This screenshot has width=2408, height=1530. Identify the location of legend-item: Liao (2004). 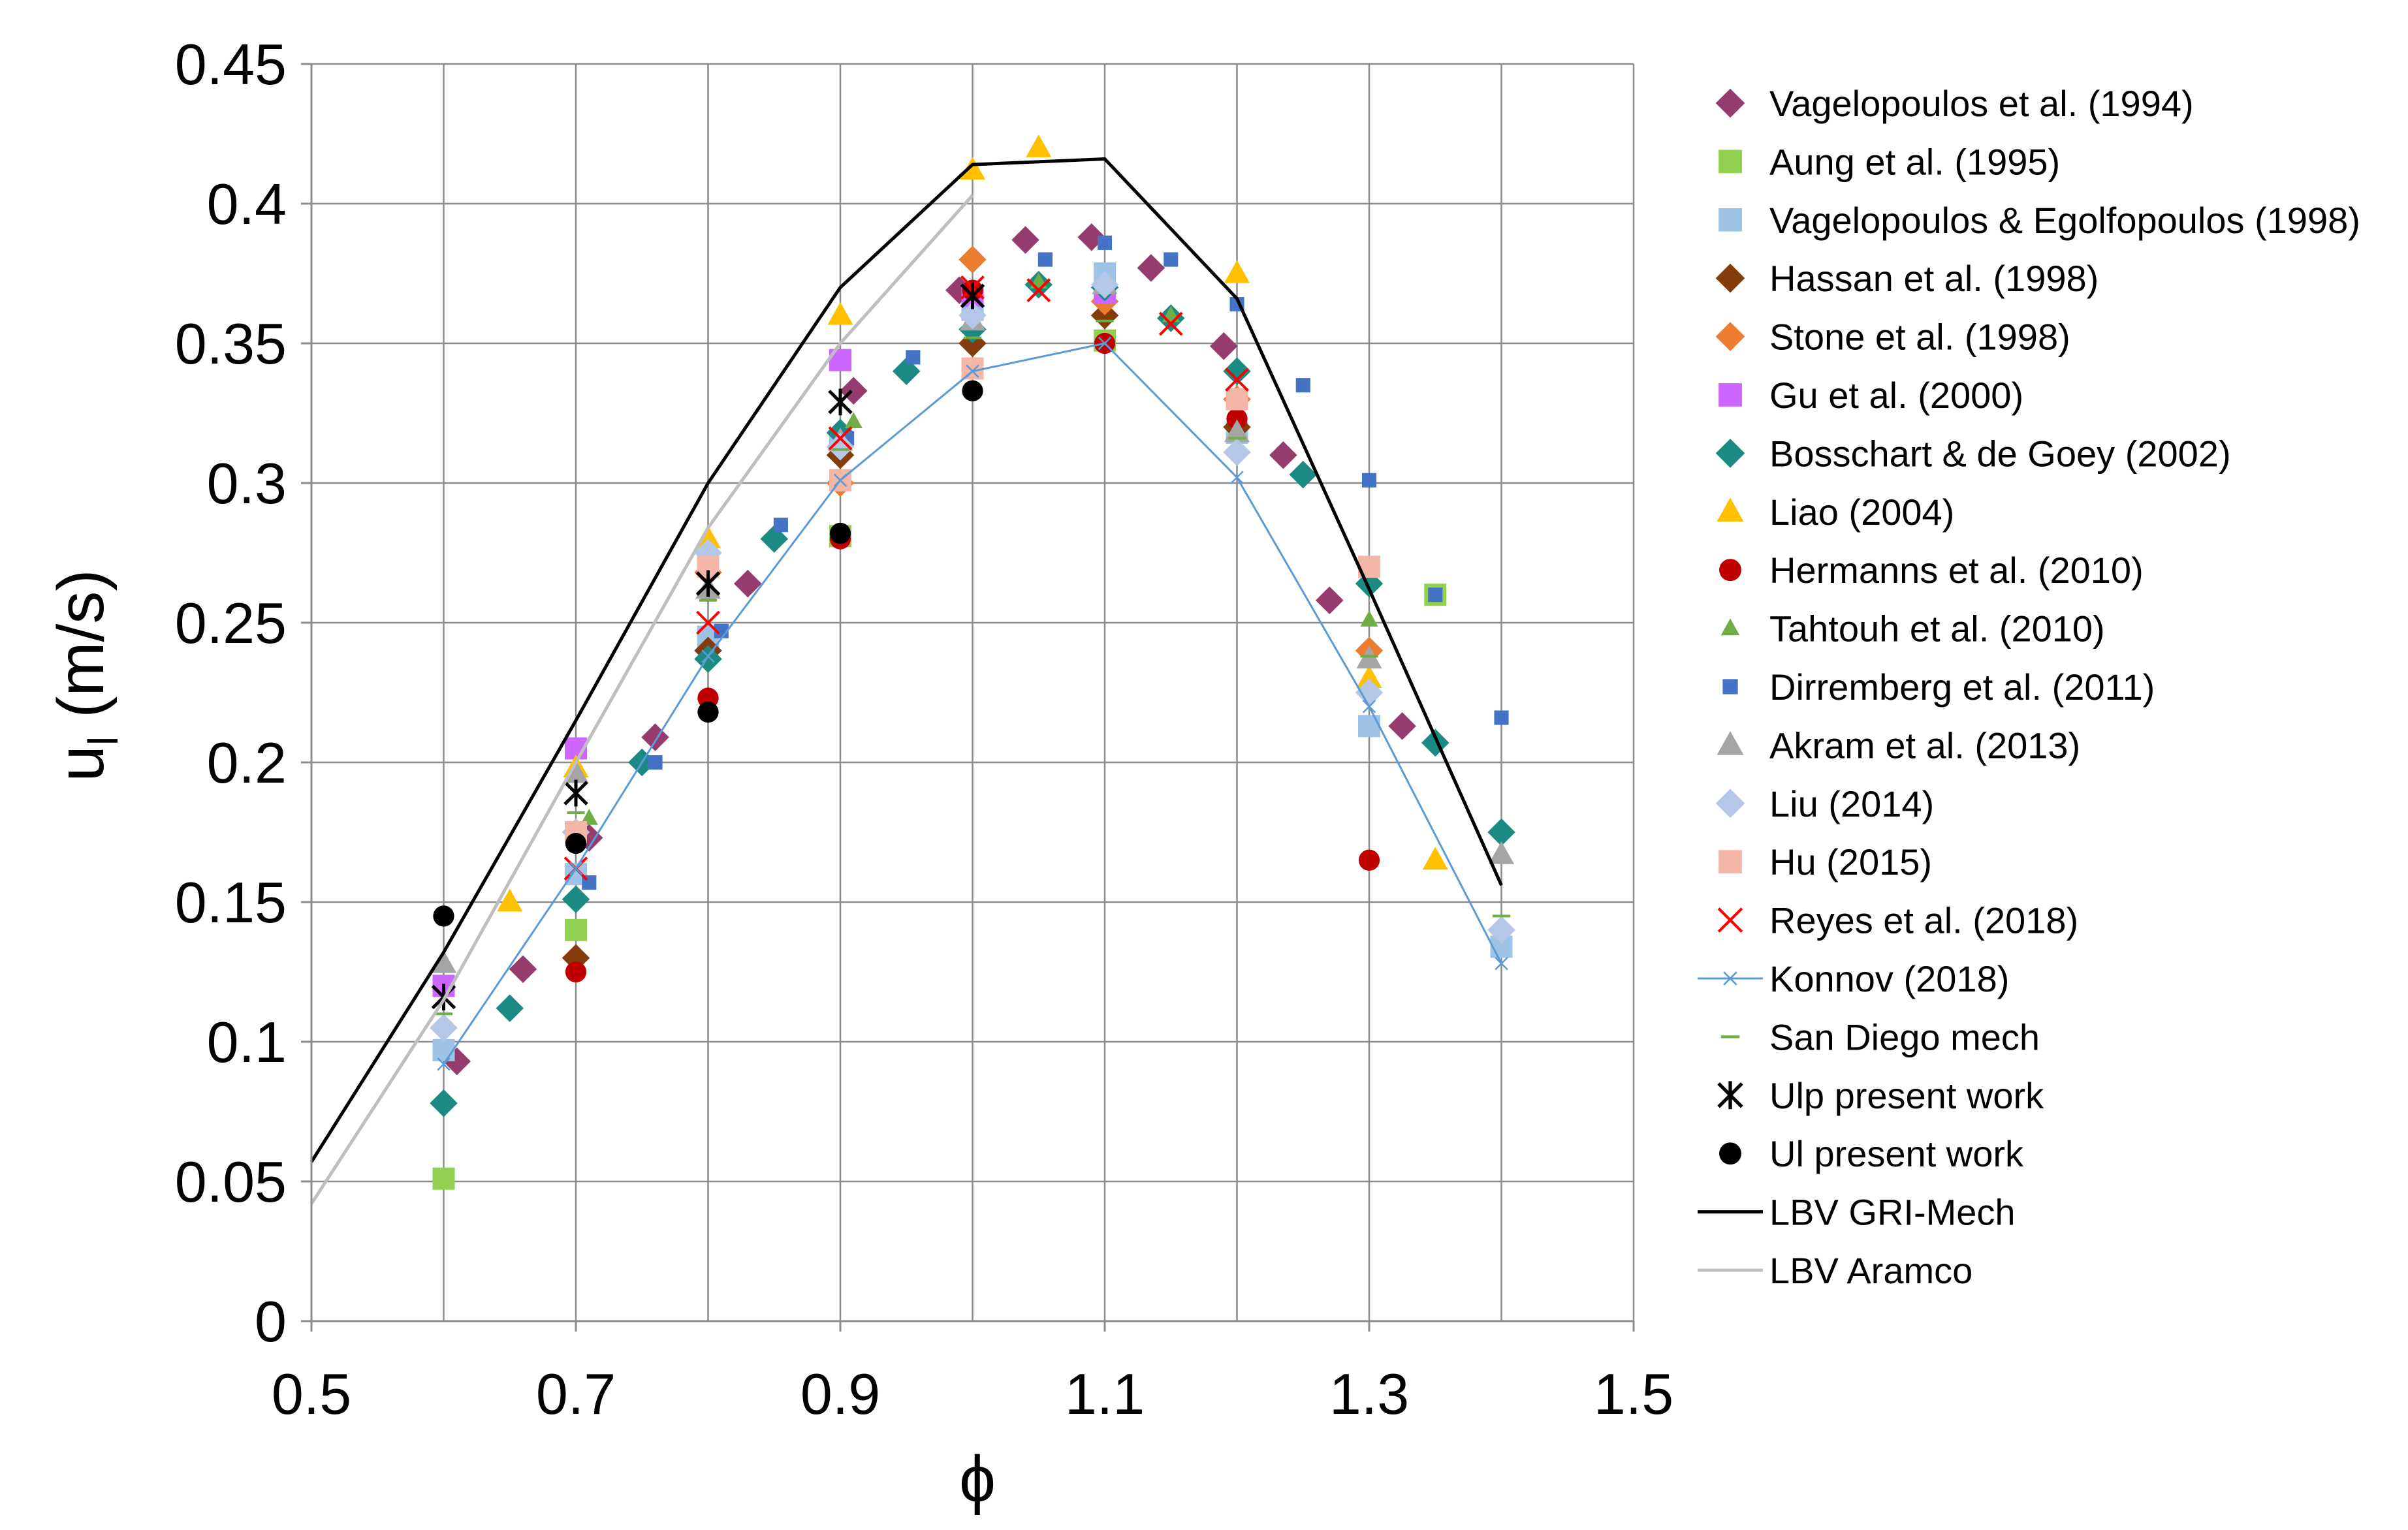
(1835, 512).